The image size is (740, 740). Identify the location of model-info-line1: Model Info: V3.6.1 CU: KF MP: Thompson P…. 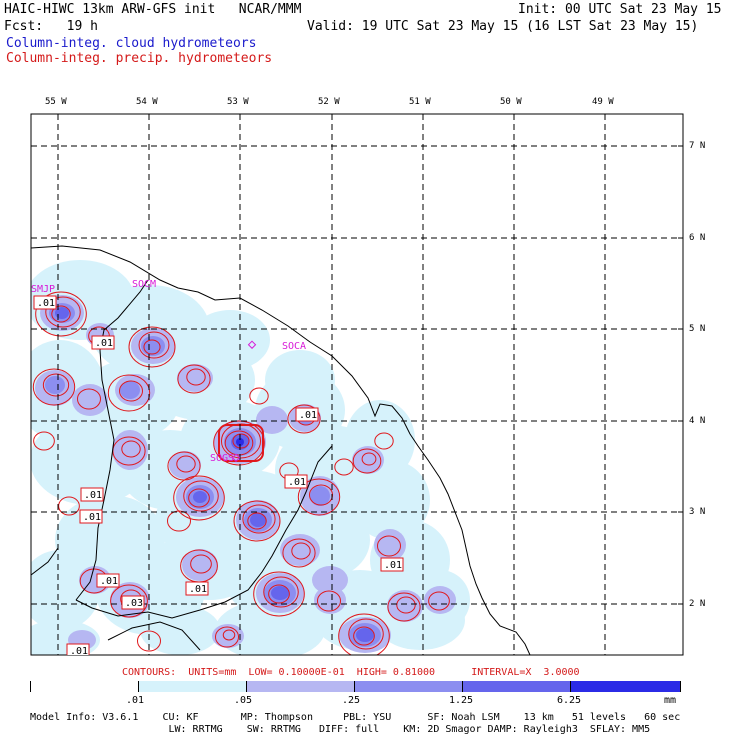
(355, 717).